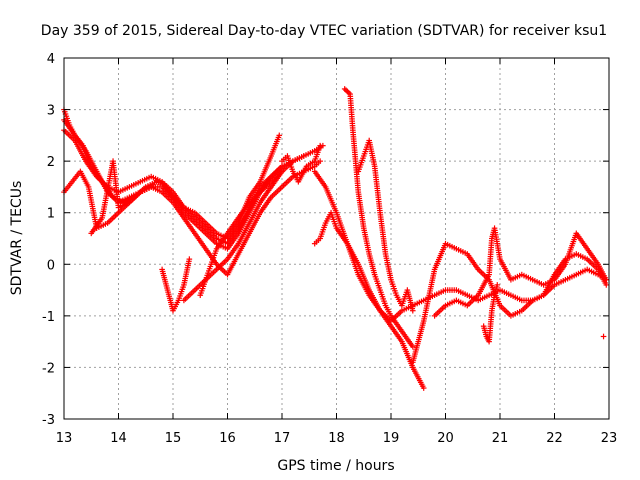  What do you see at coordinates (48, 368) in the screenshot?
I see `y-tick-label: -2` at bounding box center [48, 368].